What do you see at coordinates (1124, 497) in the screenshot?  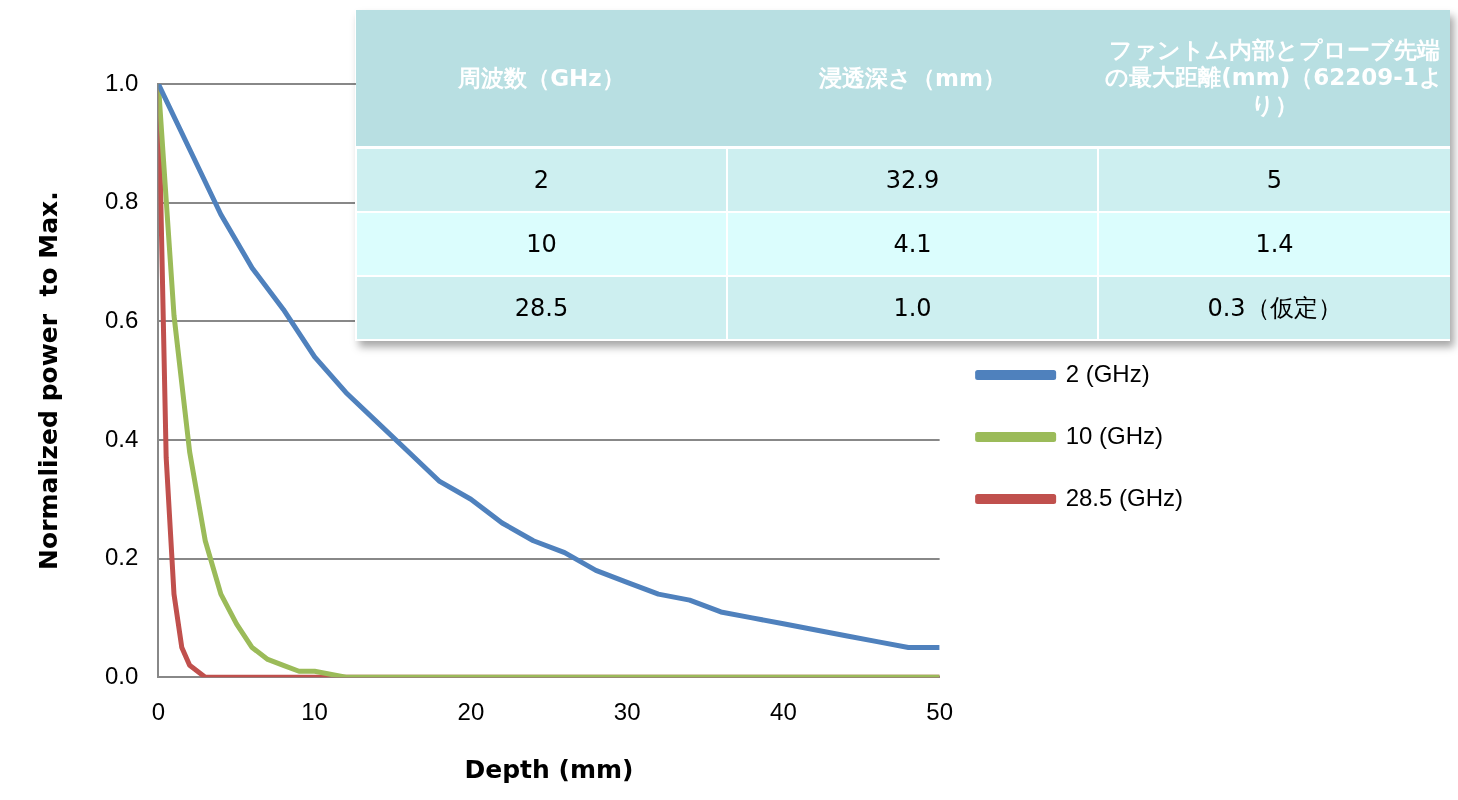 I see `legend-label: 28.5 (GHz)` at bounding box center [1124, 497].